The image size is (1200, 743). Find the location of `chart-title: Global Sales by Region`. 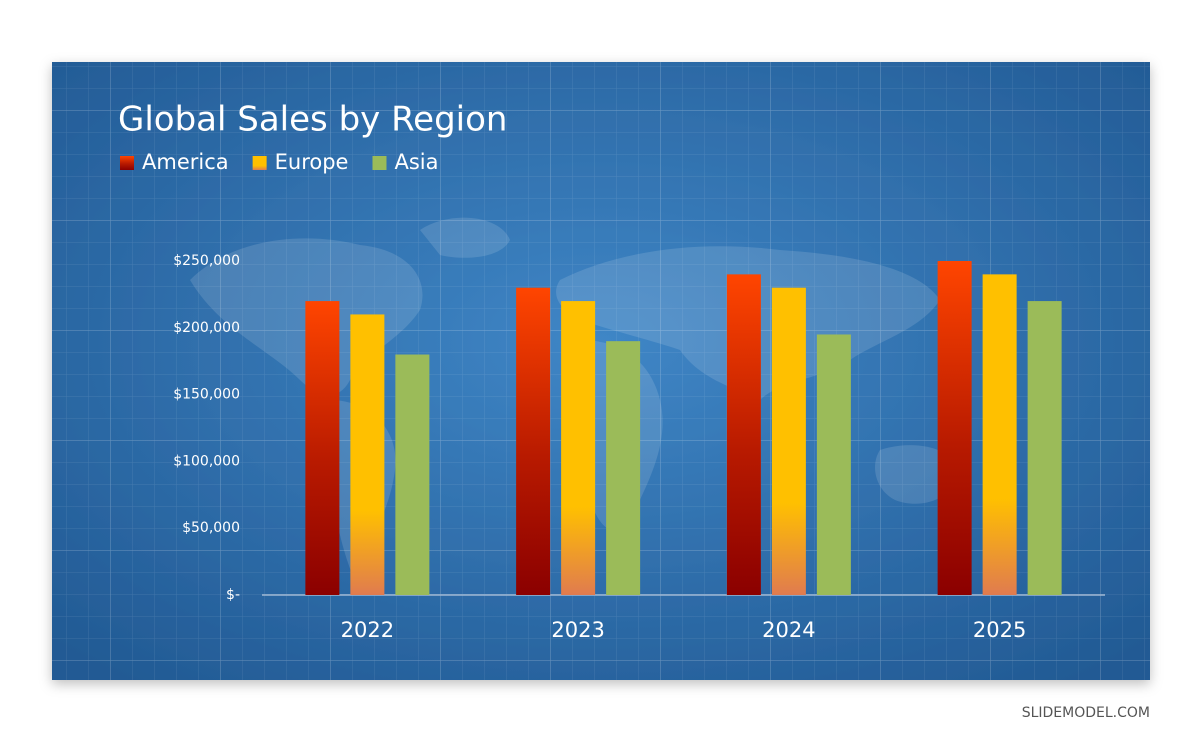

chart-title: Global Sales by Region is located at coordinates (312, 120).